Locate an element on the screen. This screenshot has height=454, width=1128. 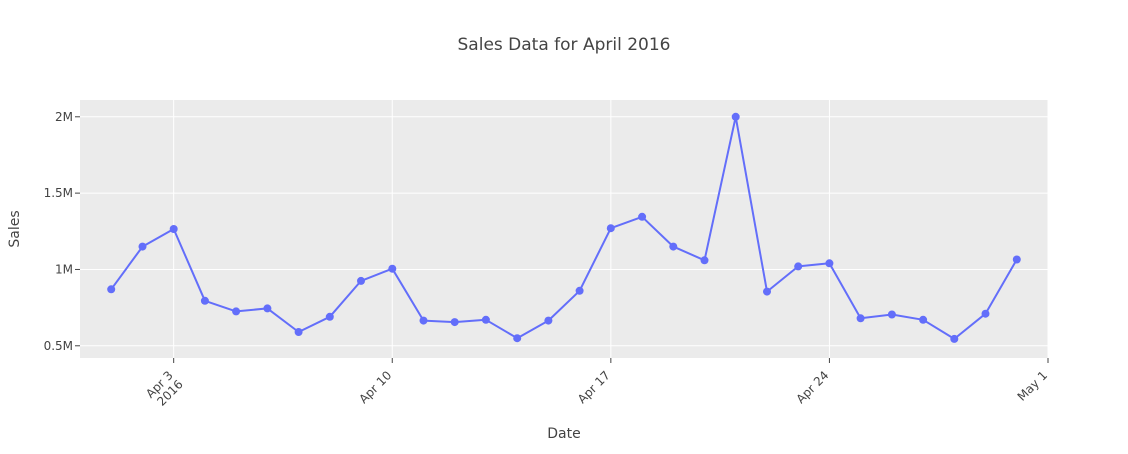
x-axis-title: Date is located at coordinates (563, 434).